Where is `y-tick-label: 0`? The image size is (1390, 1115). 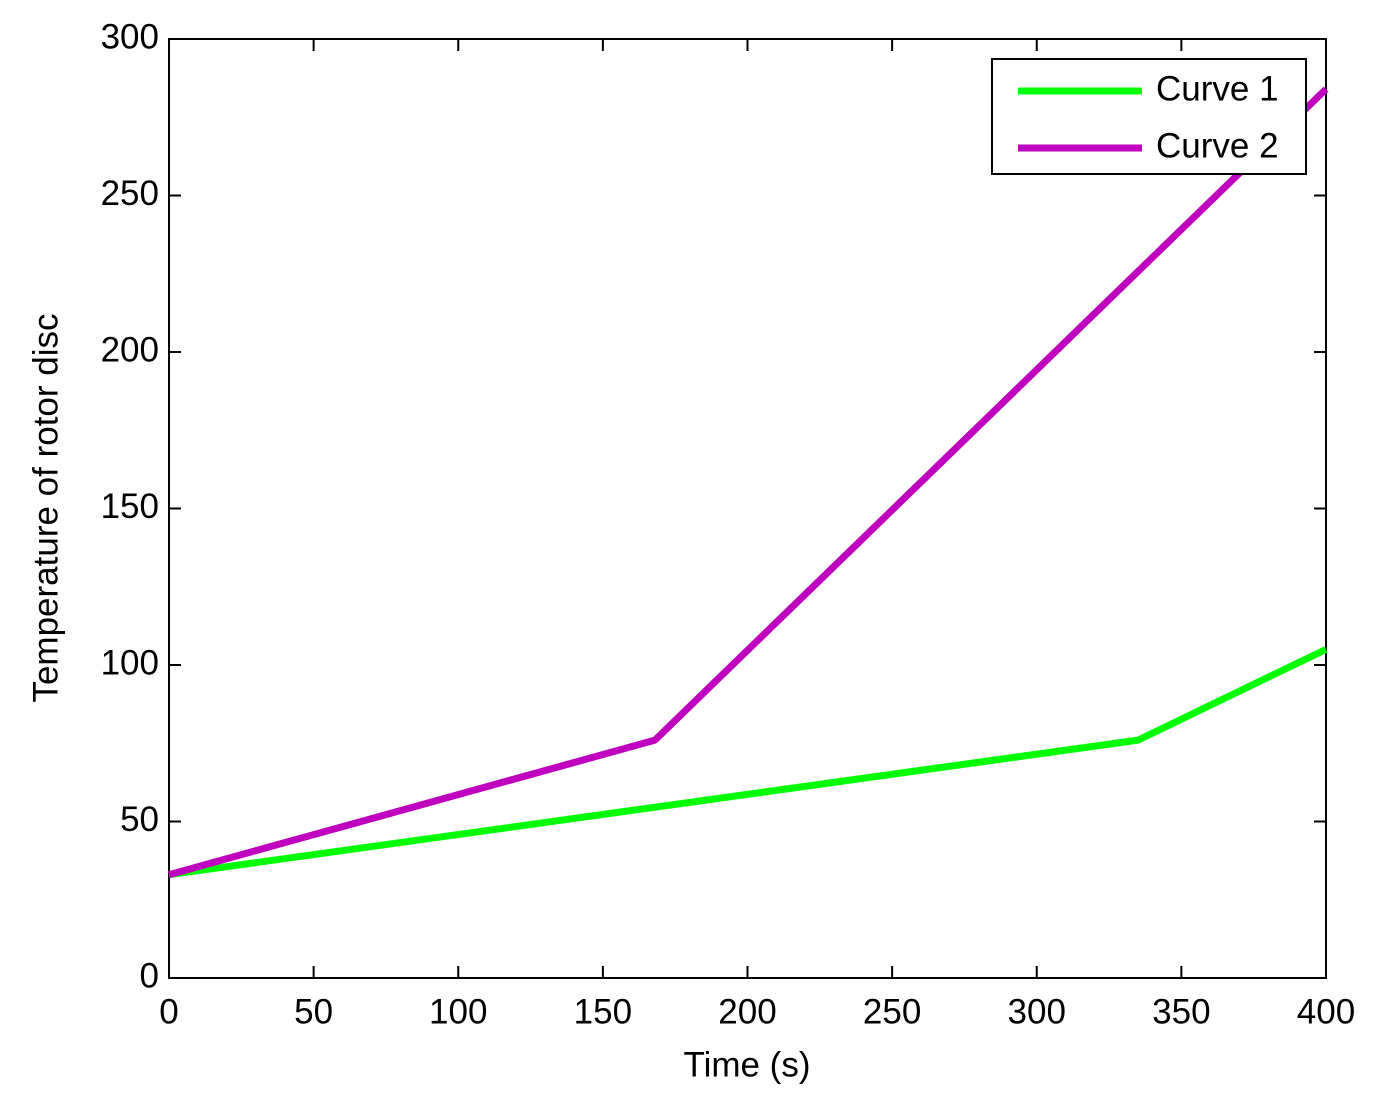
y-tick-label: 0 is located at coordinates (149, 975).